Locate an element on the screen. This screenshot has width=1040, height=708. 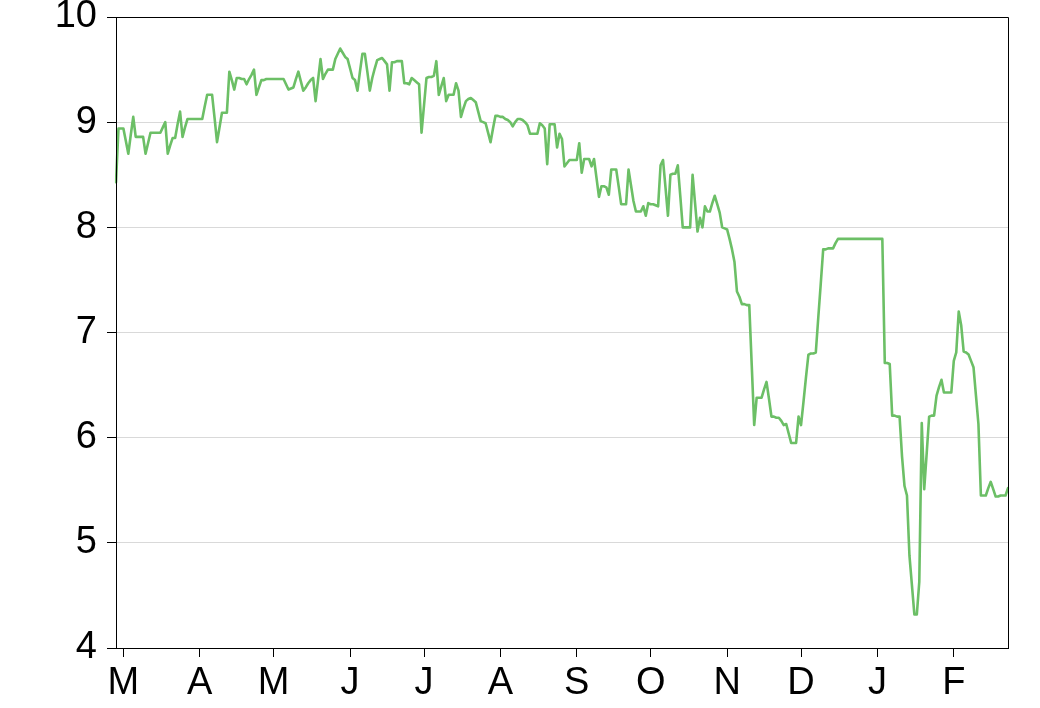
x-tick-label: D is located at coordinates (801, 681).